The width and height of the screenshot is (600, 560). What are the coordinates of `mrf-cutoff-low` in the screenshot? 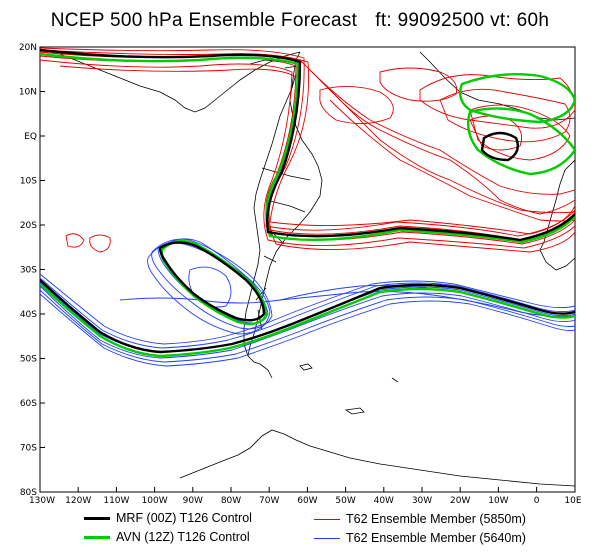 It's located at (212, 281).